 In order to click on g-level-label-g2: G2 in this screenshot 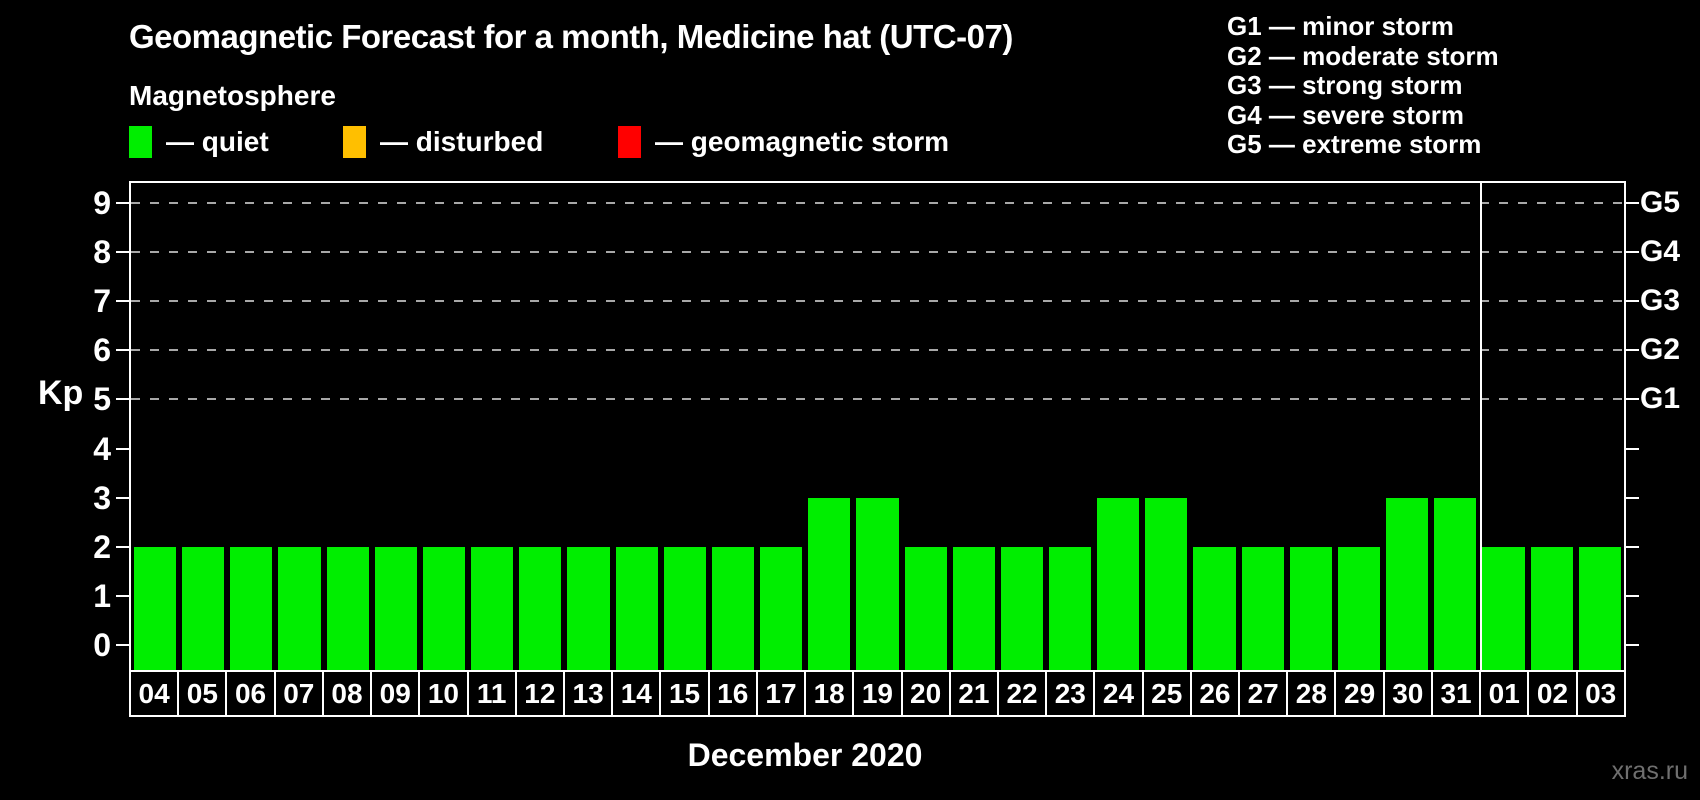, I will do `click(1660, 350)`.